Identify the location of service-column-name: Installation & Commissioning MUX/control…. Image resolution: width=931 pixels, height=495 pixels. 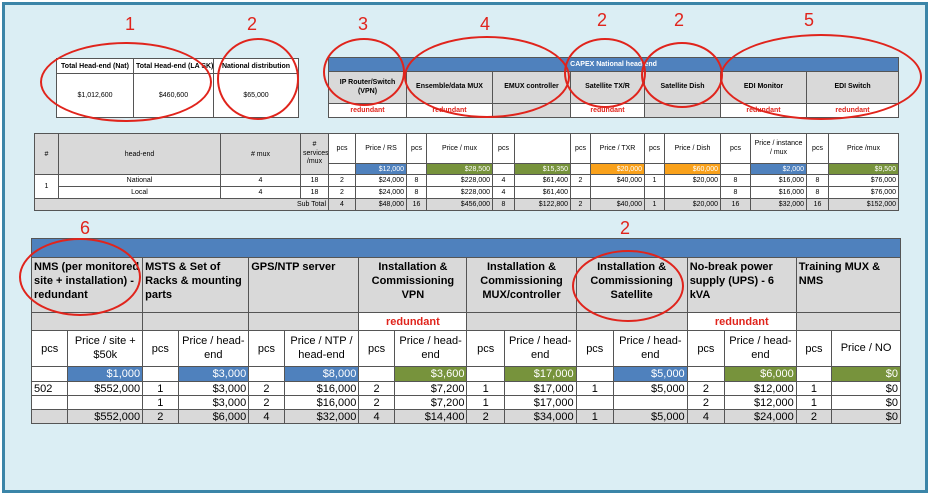
(521, 285).